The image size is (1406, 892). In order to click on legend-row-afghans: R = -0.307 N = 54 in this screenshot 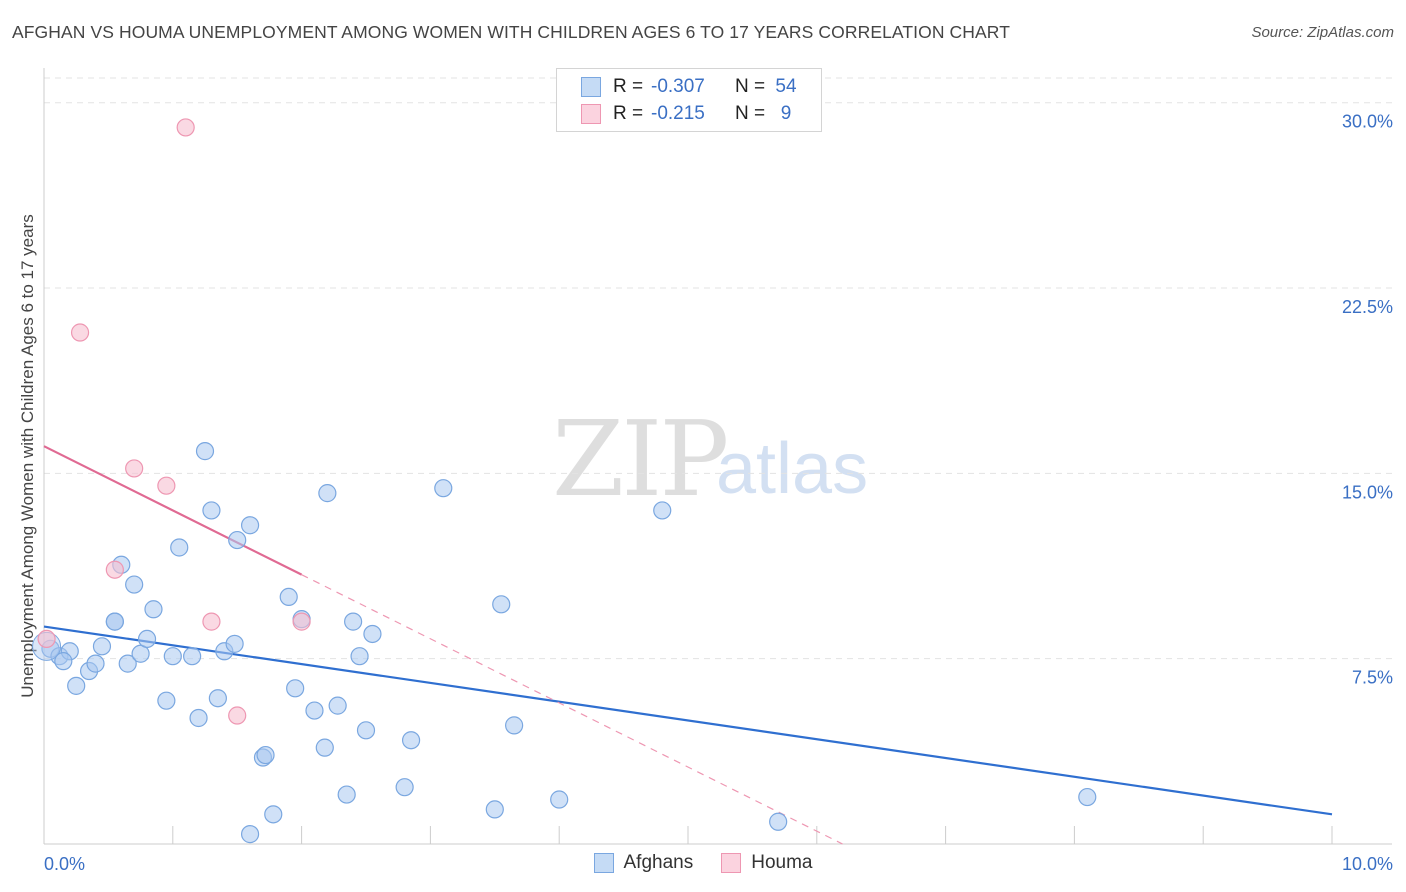, I will do `click(691, 87)`.